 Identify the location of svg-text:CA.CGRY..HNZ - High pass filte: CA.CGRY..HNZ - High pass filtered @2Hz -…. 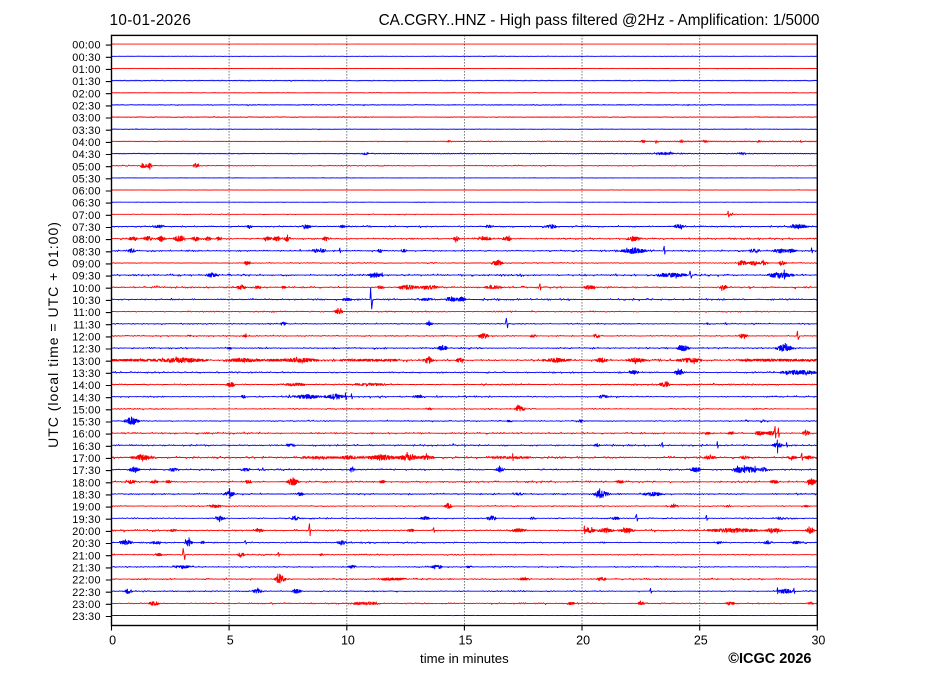
(599, 20).